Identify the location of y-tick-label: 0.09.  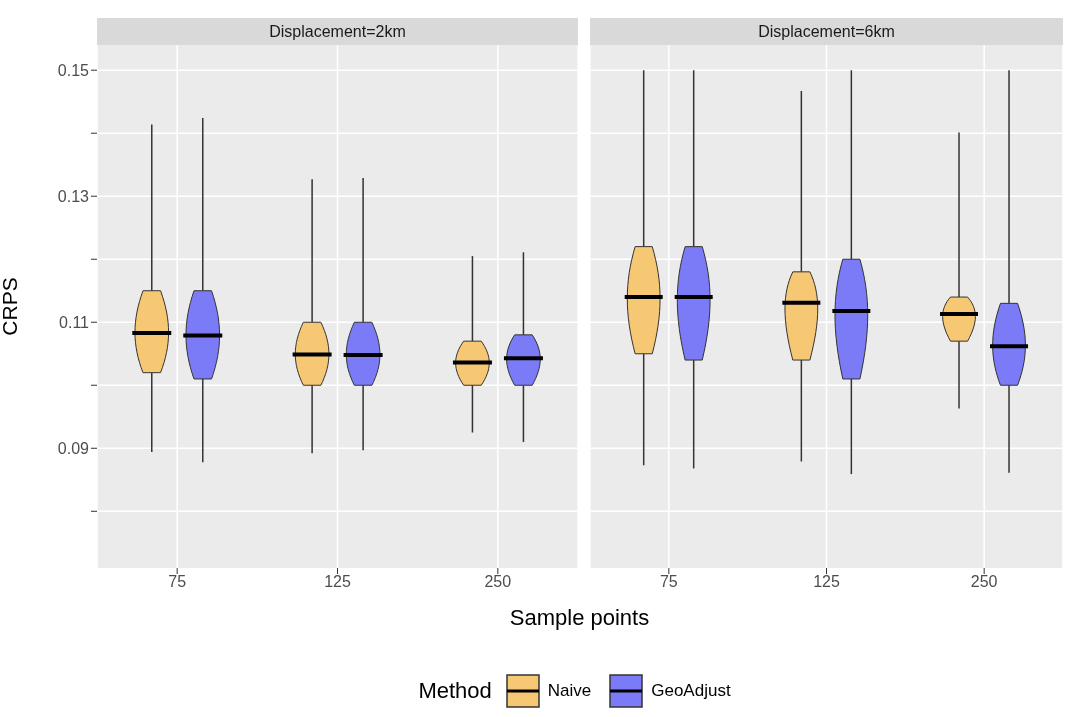
(73, 448).